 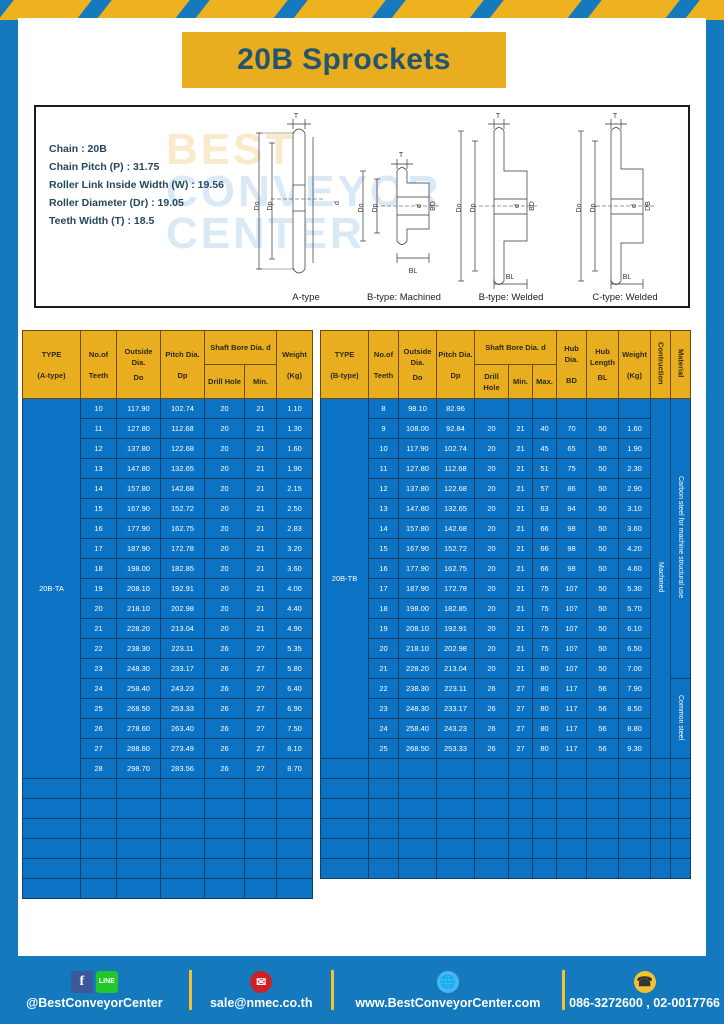 I want to click on cell-dp: 253.33, so click(x=182, y=708).